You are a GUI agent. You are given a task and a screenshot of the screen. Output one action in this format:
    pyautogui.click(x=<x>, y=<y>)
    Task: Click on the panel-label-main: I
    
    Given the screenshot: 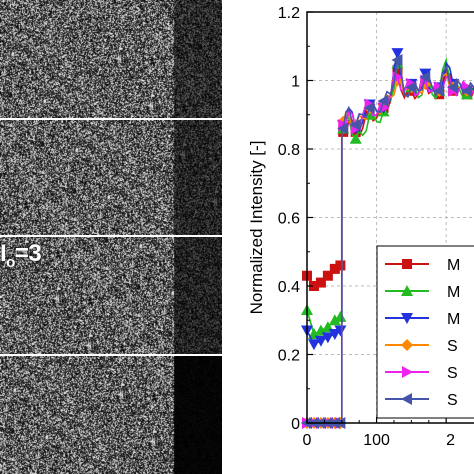 What is the action you would take?
    pyautogui.click(x=3, y=253)
    